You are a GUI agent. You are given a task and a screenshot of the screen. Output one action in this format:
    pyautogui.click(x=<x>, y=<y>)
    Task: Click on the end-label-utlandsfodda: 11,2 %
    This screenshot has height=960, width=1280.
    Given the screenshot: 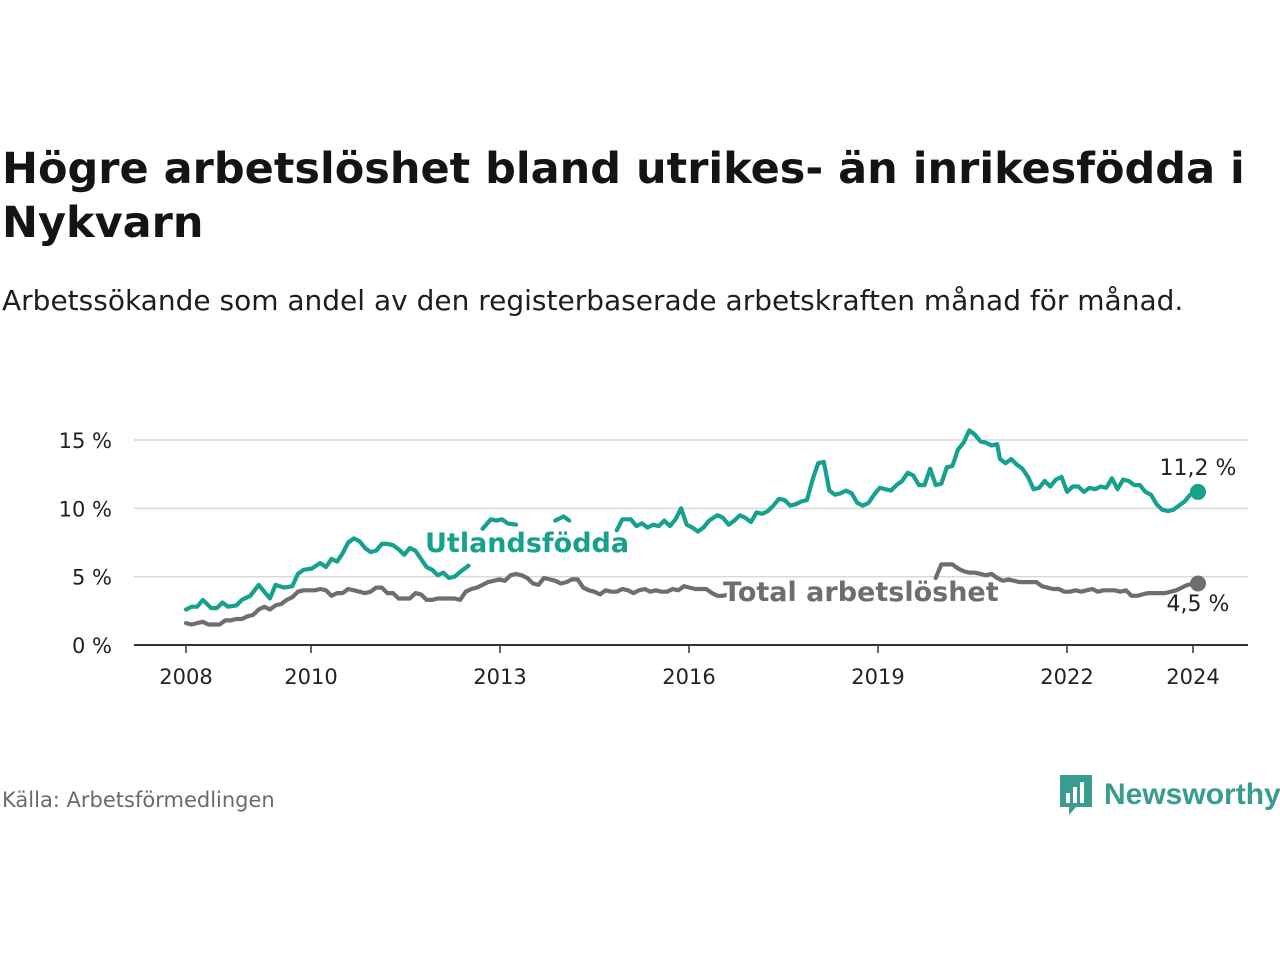 What is the action you would take?
    pyautogui.click(x=1198, y=468)
    